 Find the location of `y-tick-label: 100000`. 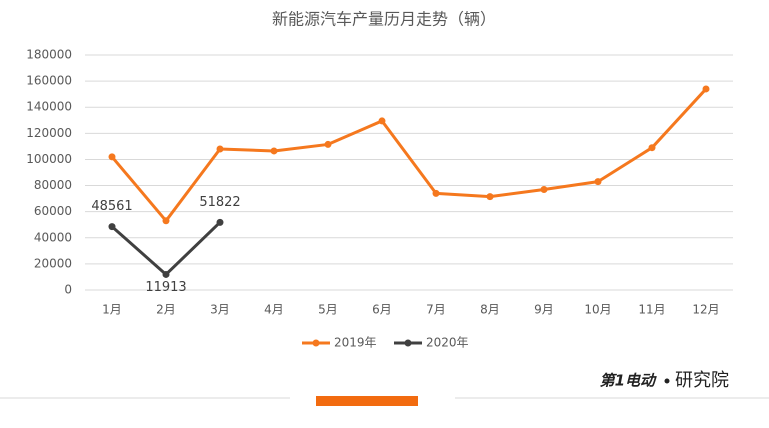

y-tick-label: 100000 is located at coordinates (49, 159).